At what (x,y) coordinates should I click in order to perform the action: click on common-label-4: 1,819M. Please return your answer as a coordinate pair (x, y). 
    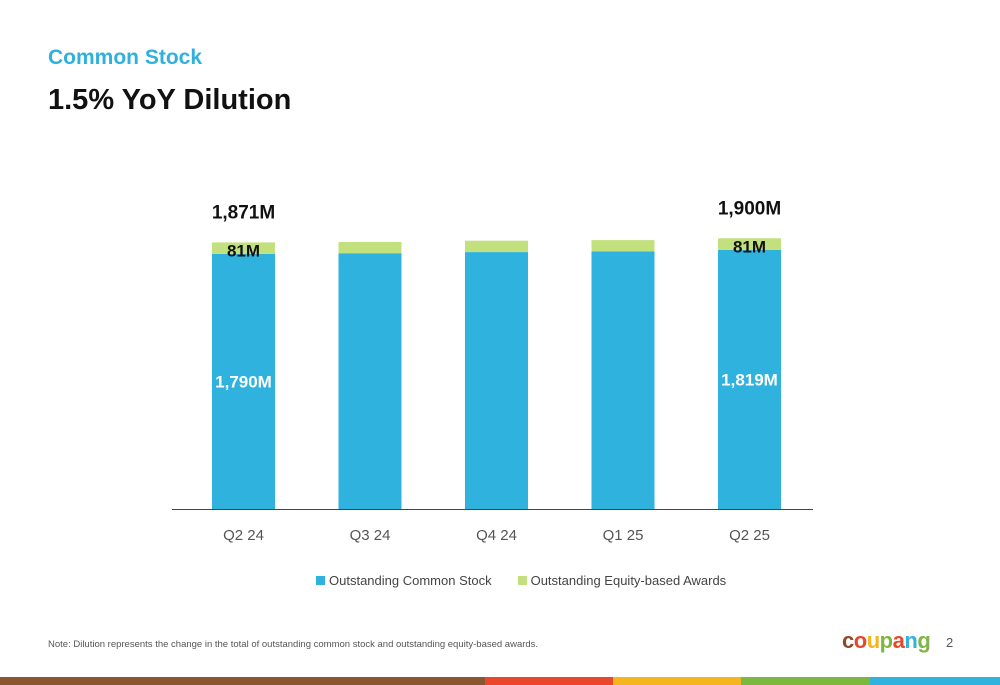
    Looking at the image, I should click on (749, 379).